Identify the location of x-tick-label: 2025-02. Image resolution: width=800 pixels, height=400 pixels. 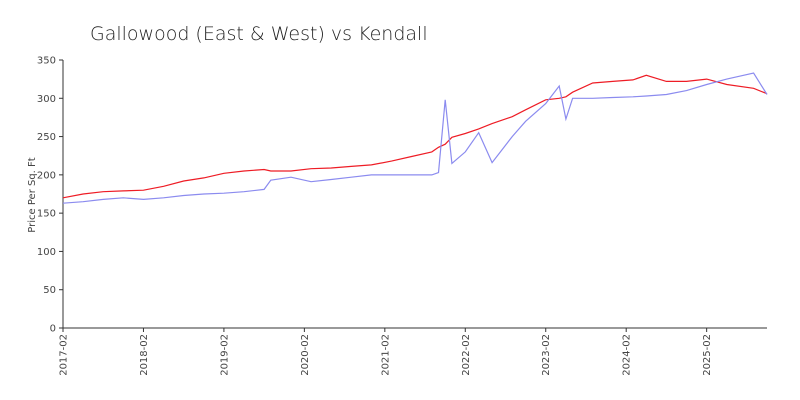
(707, 355).